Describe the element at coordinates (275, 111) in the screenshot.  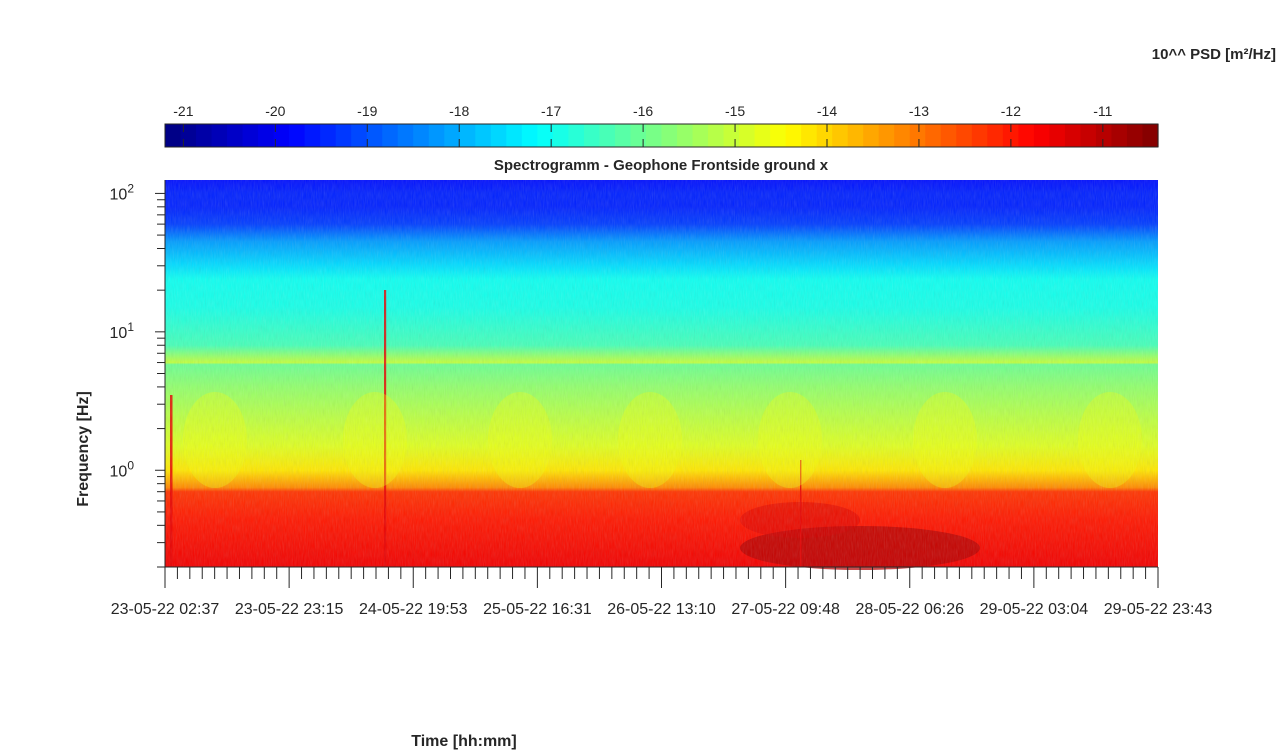
I see `colorbar-tick-label: -20` at that location.